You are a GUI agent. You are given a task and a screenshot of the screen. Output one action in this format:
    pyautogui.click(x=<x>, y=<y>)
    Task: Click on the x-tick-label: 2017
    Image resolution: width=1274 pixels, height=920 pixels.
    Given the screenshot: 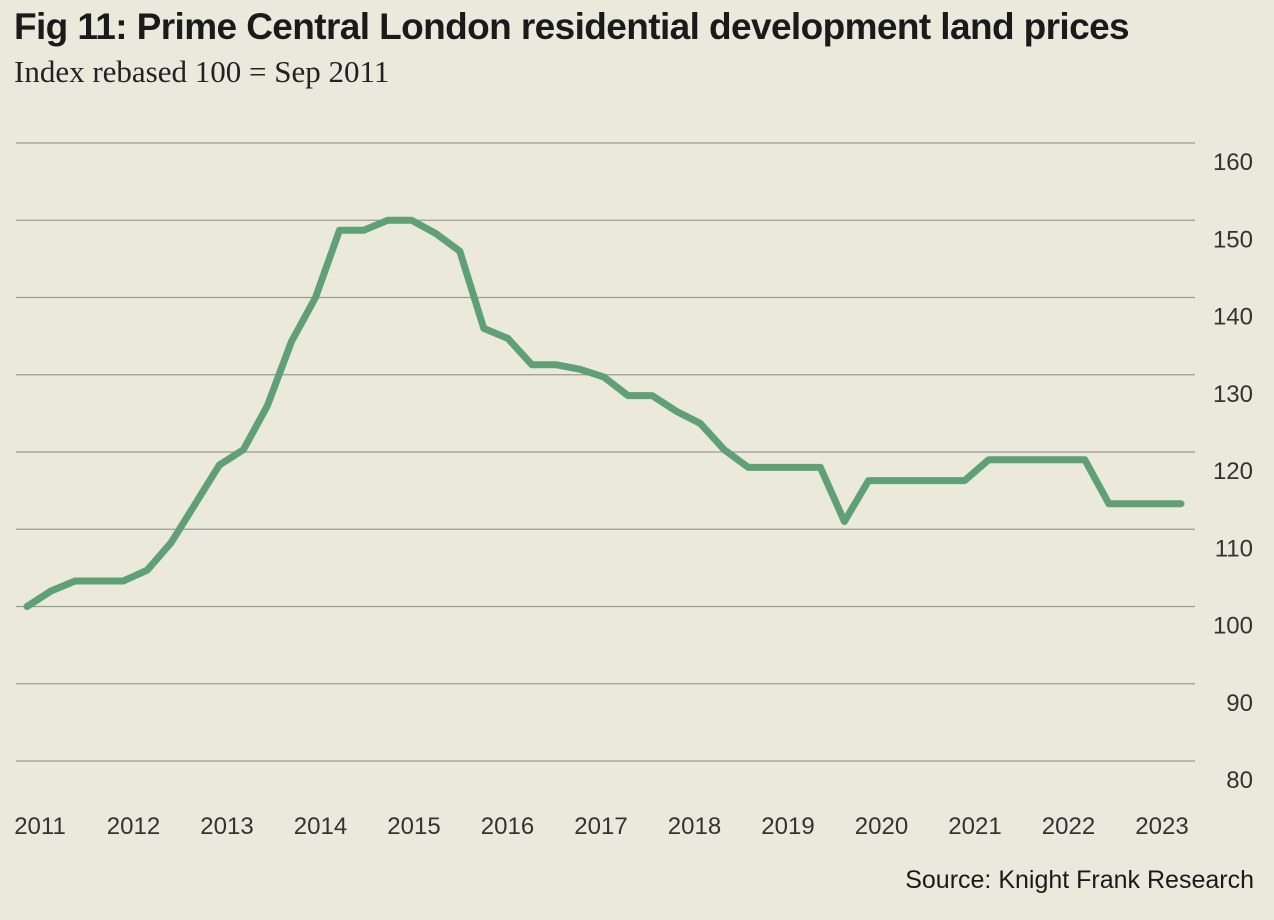 What is the action you would take?
    pyautogui.click(x=600, y=826)
    